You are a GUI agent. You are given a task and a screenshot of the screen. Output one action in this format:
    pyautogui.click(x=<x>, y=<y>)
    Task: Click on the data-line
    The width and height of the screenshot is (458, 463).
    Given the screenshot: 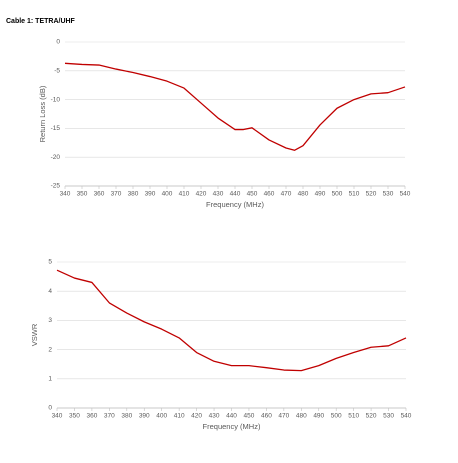 What is the action you would take?
    pyautogui.click(x=235, y=106)
    